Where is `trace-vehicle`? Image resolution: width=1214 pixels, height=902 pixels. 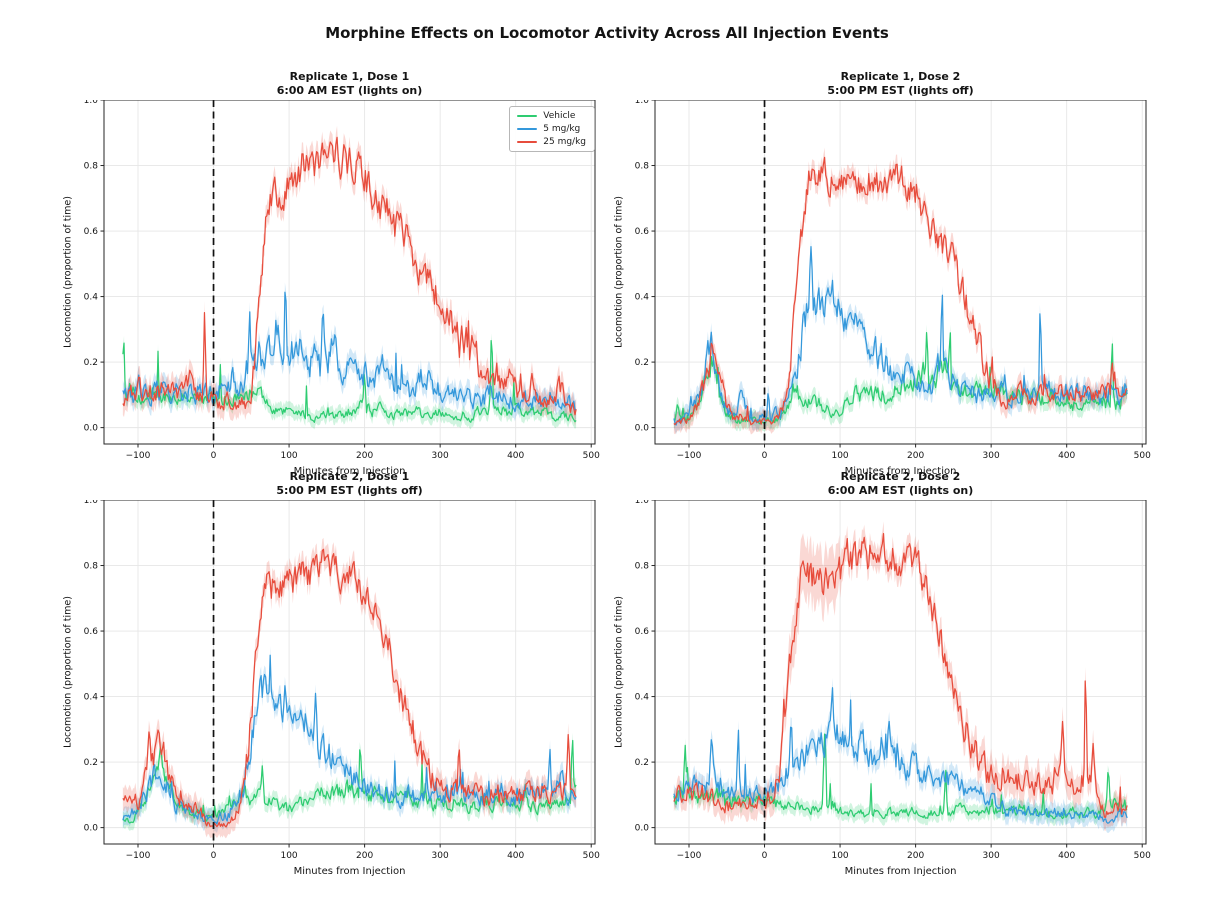
trace-vehicle is located at coordinates (349, 781).